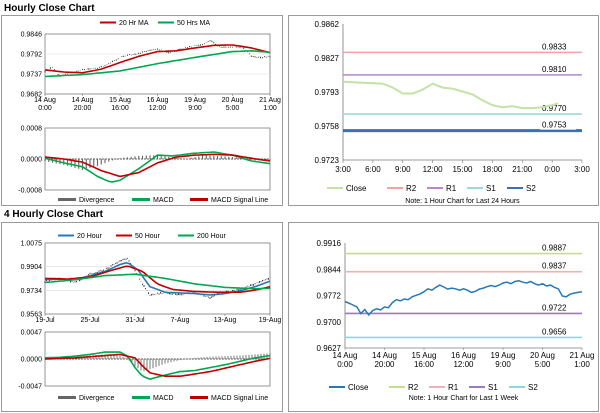 The height and width of the screenshot is (413, 600). Describe the element at coordinates (582, 169) in the screenshot. I see `hourly-pivot-x-tick-label: 3:00` at that location.